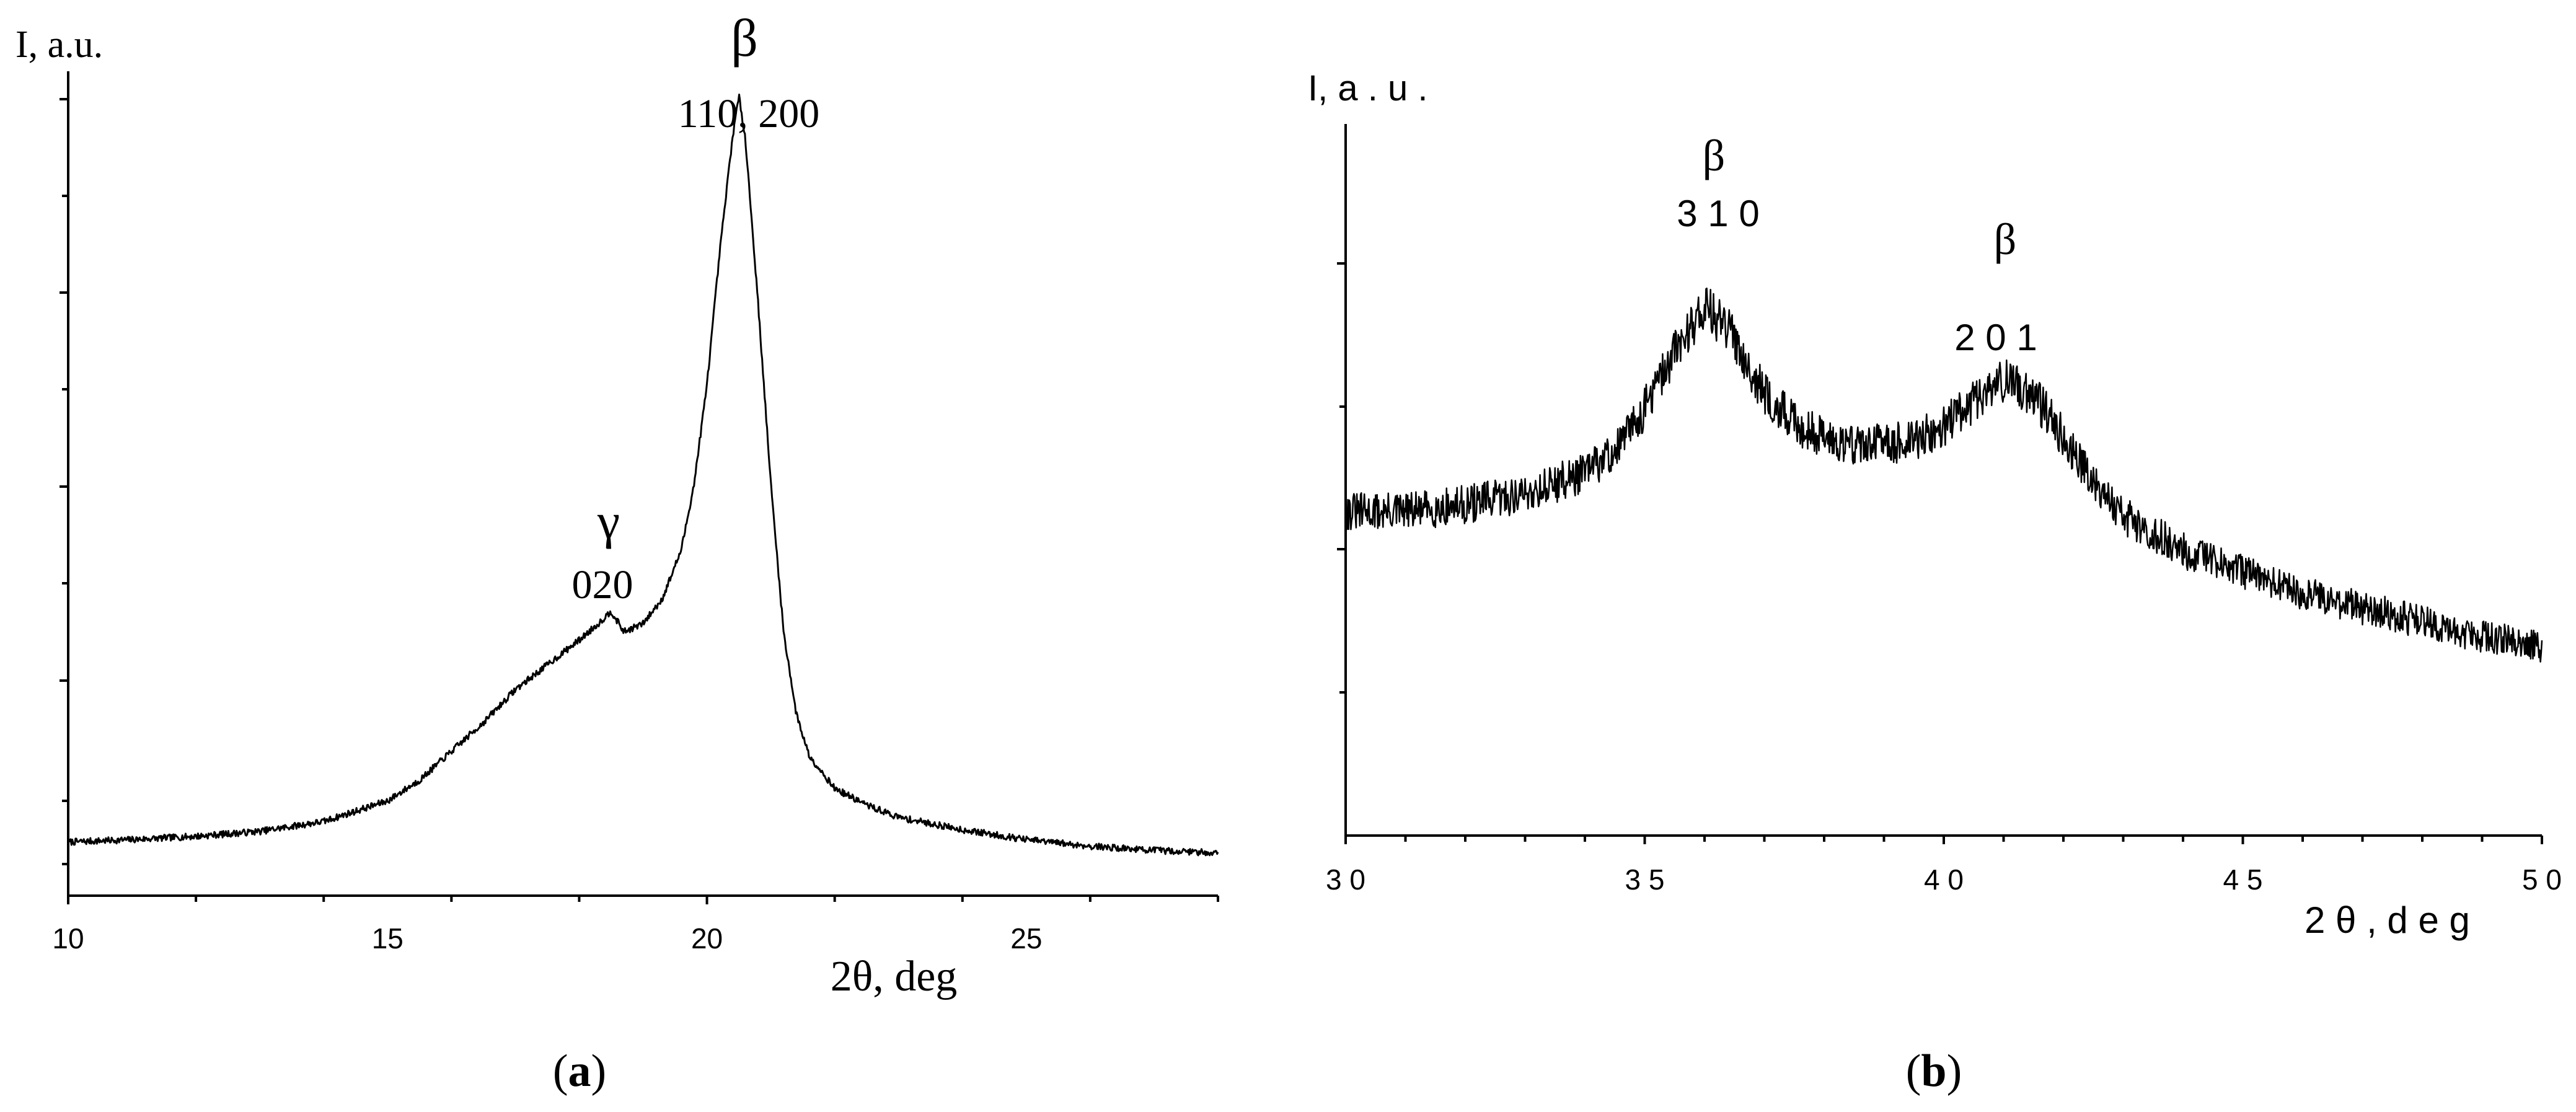 The image size is (2576, 1112). I want to click on x-tick-label: 25, so click(1026, 938).